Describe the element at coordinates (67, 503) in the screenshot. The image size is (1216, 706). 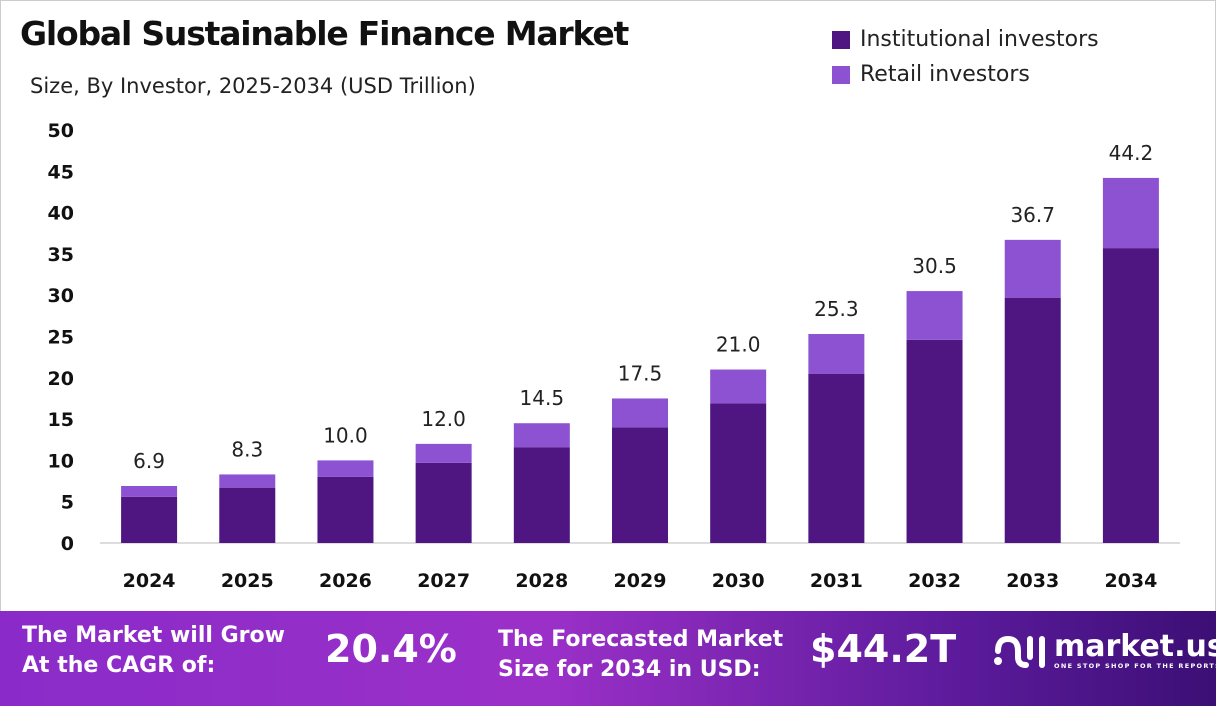
I see `y-tick-label: 5` at that location.